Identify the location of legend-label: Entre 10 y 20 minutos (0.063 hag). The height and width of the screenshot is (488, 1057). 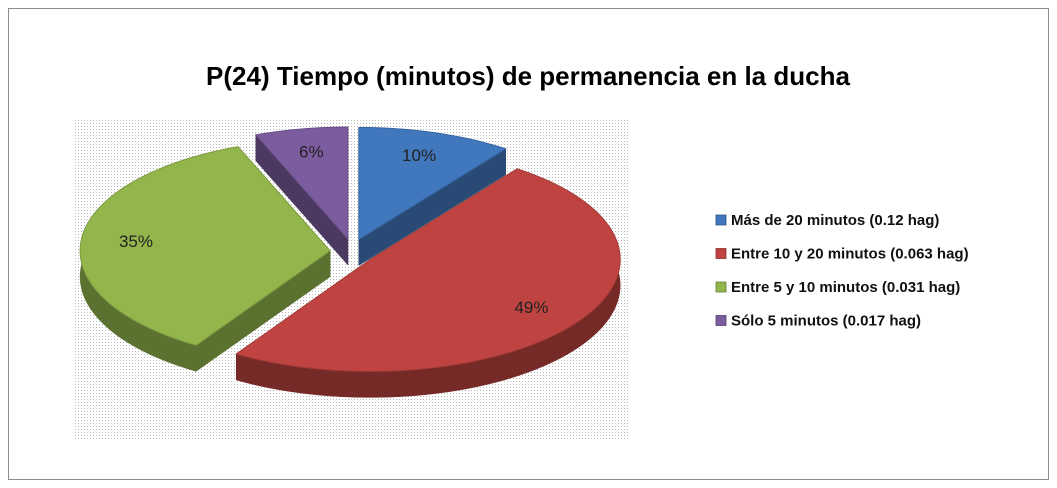
(850, 253).